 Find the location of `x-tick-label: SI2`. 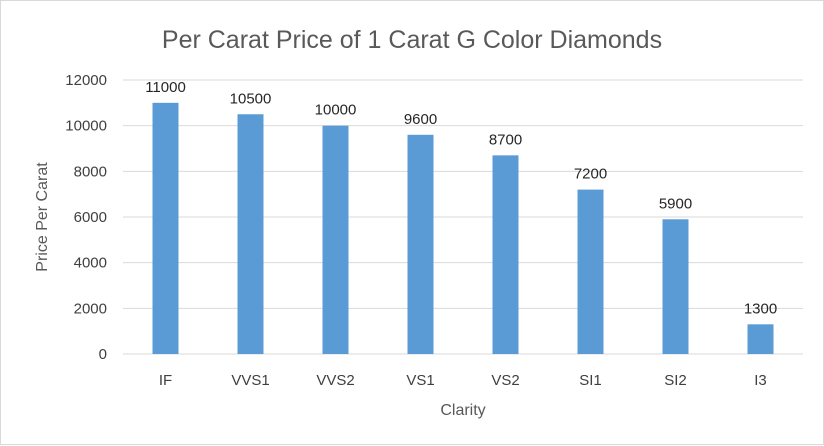

x-tick-label: SI2 is located at coordinates (675, 380).